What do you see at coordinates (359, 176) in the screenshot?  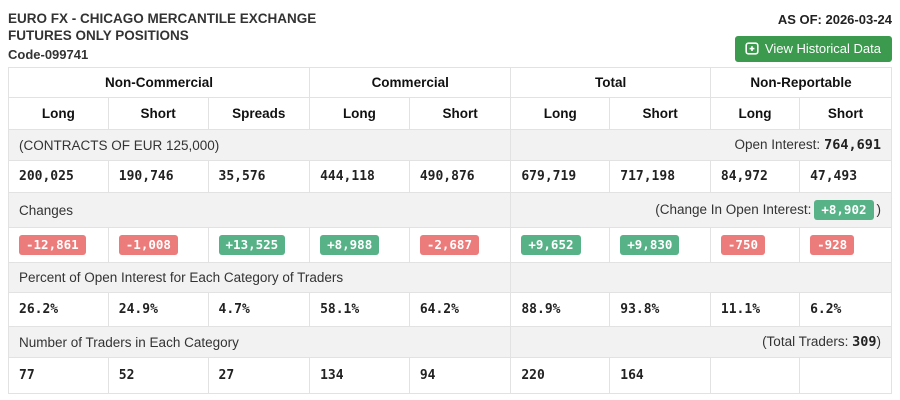 I see `position-cell: 444,118` at bounding box center [359, 176].